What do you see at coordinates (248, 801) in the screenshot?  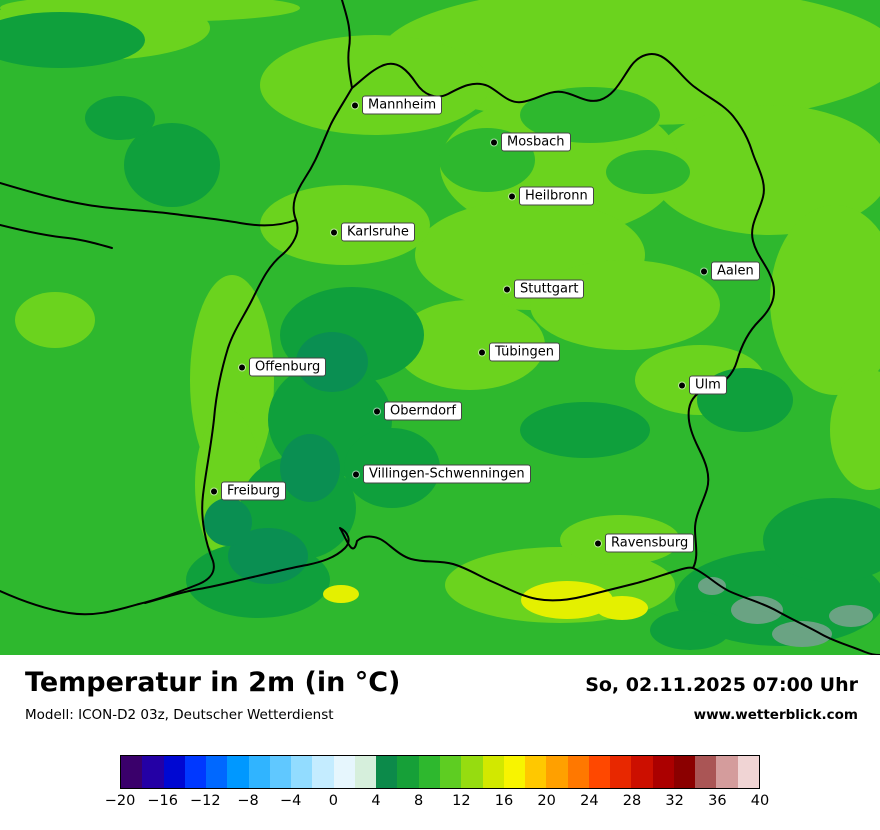 I see `colorbar-tick-label: −8` at bounding box center [248, 801].